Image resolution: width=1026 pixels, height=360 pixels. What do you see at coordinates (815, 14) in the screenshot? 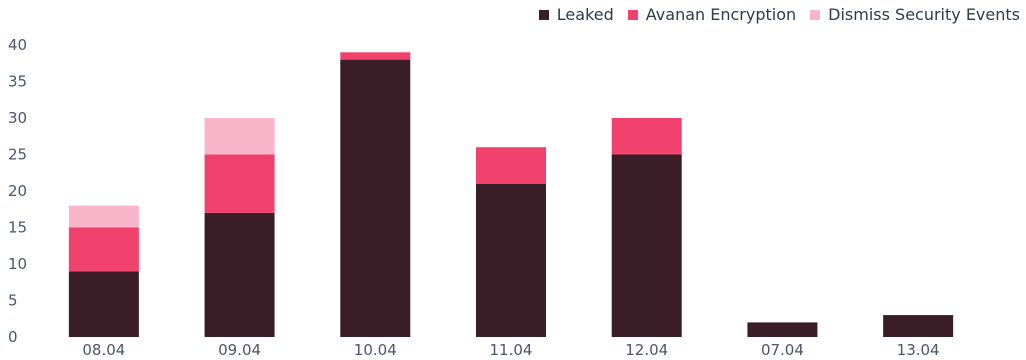
I see `legend-swatch-dismiss-security-events` at bounding box center [815, 14].